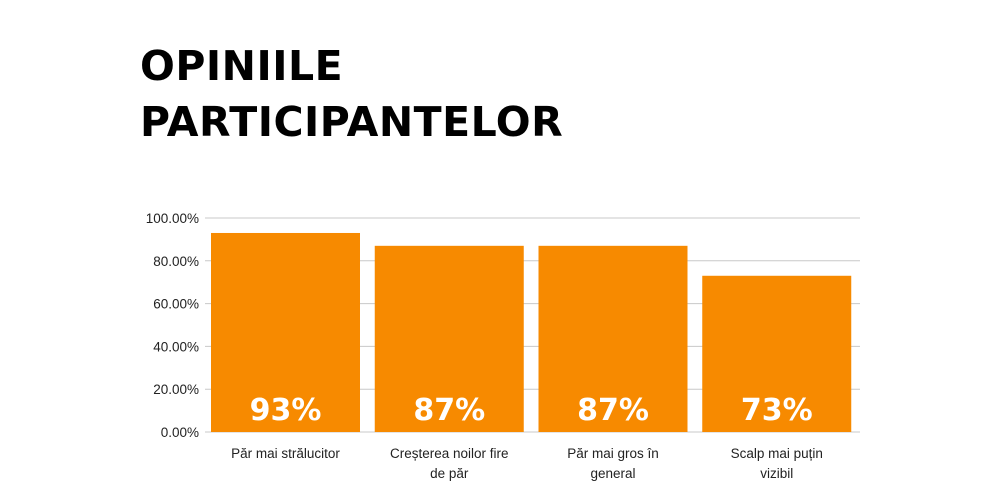  What do you see at coordinates (180, 432) in the screenshot?
I see `y-tick-label: 0.00%` at bounding box center [180, 432].